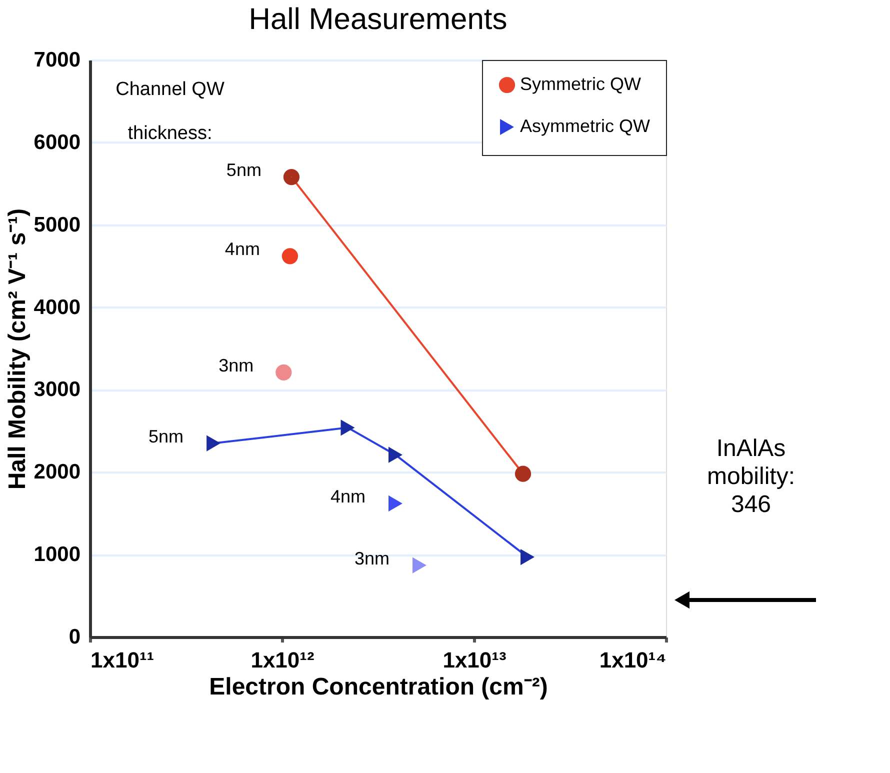 The height and width of the screenshot is (773, 890). What do you see at coordinates (122, 660) in the screenshot?
I see `x-tick-label: 1x10¹¹` at bounding box center [122, 660].